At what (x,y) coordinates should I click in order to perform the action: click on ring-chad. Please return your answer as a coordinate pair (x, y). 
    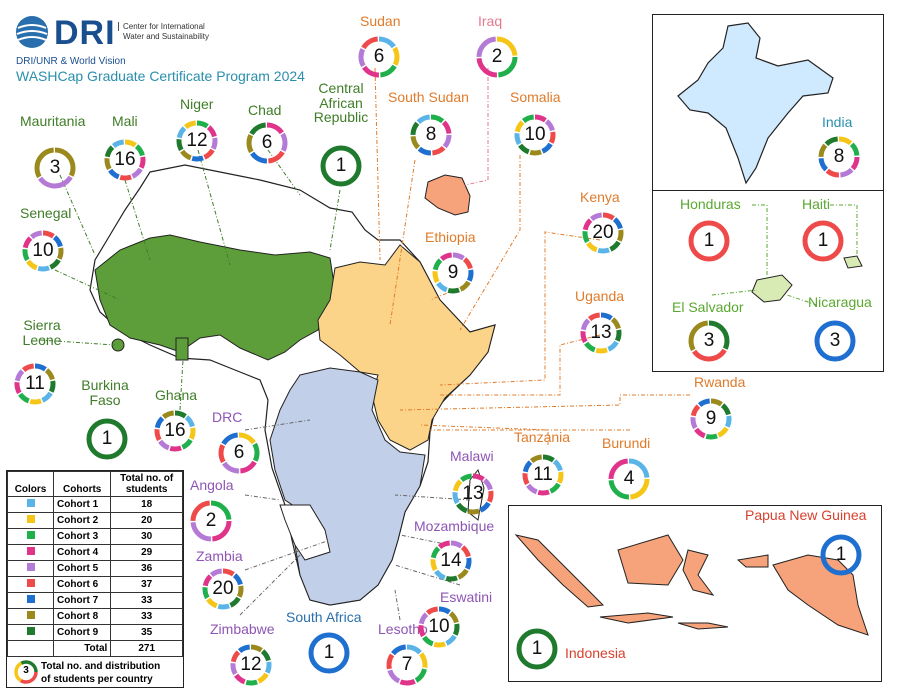
    Looking at the image, I should click on (267, 143).